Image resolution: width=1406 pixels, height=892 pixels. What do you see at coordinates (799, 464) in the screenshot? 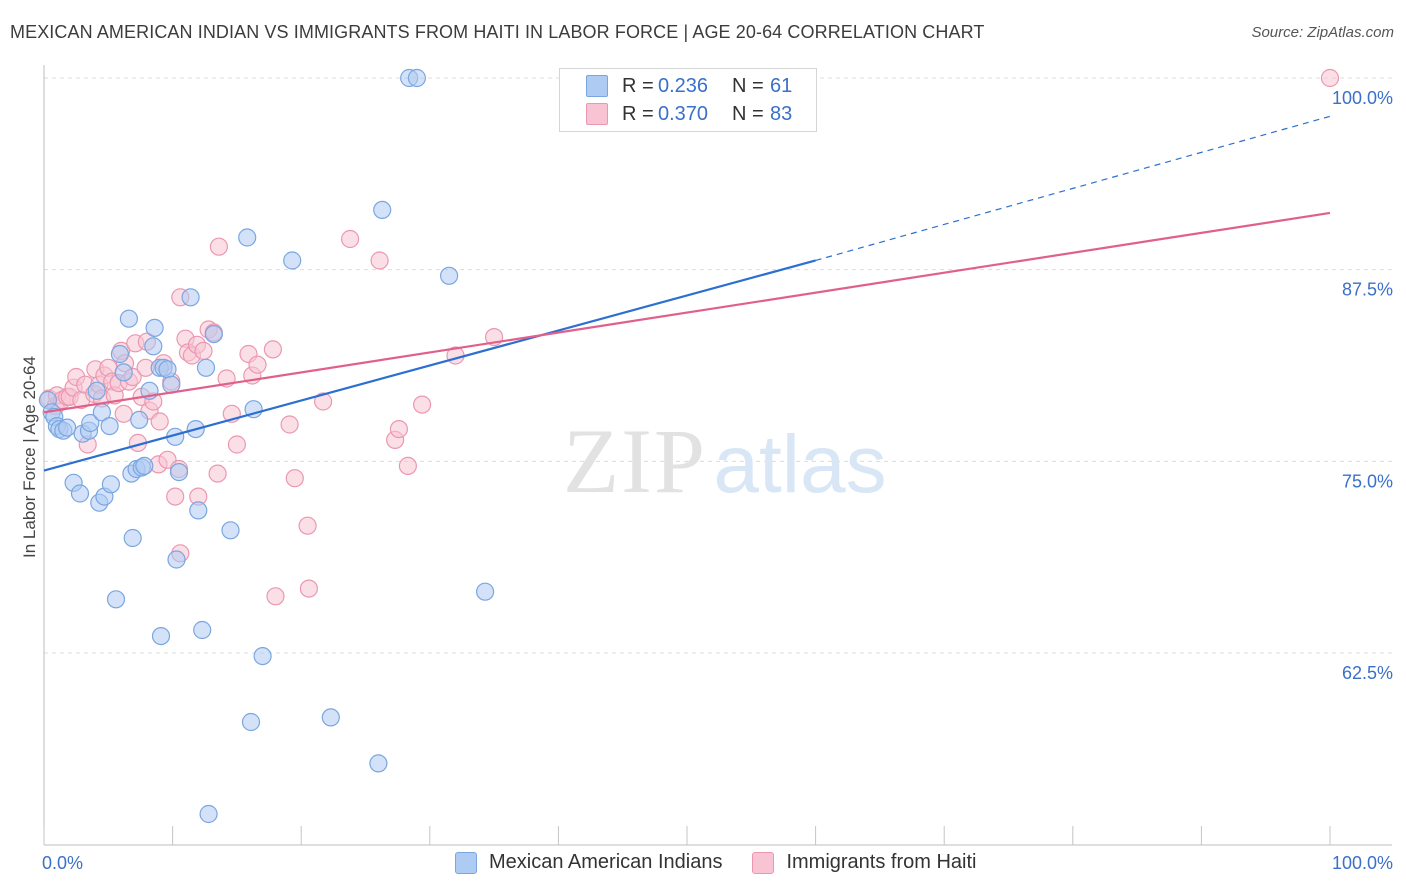
I see `watermark-atlas: atlas` at bounding box center [799, 464].